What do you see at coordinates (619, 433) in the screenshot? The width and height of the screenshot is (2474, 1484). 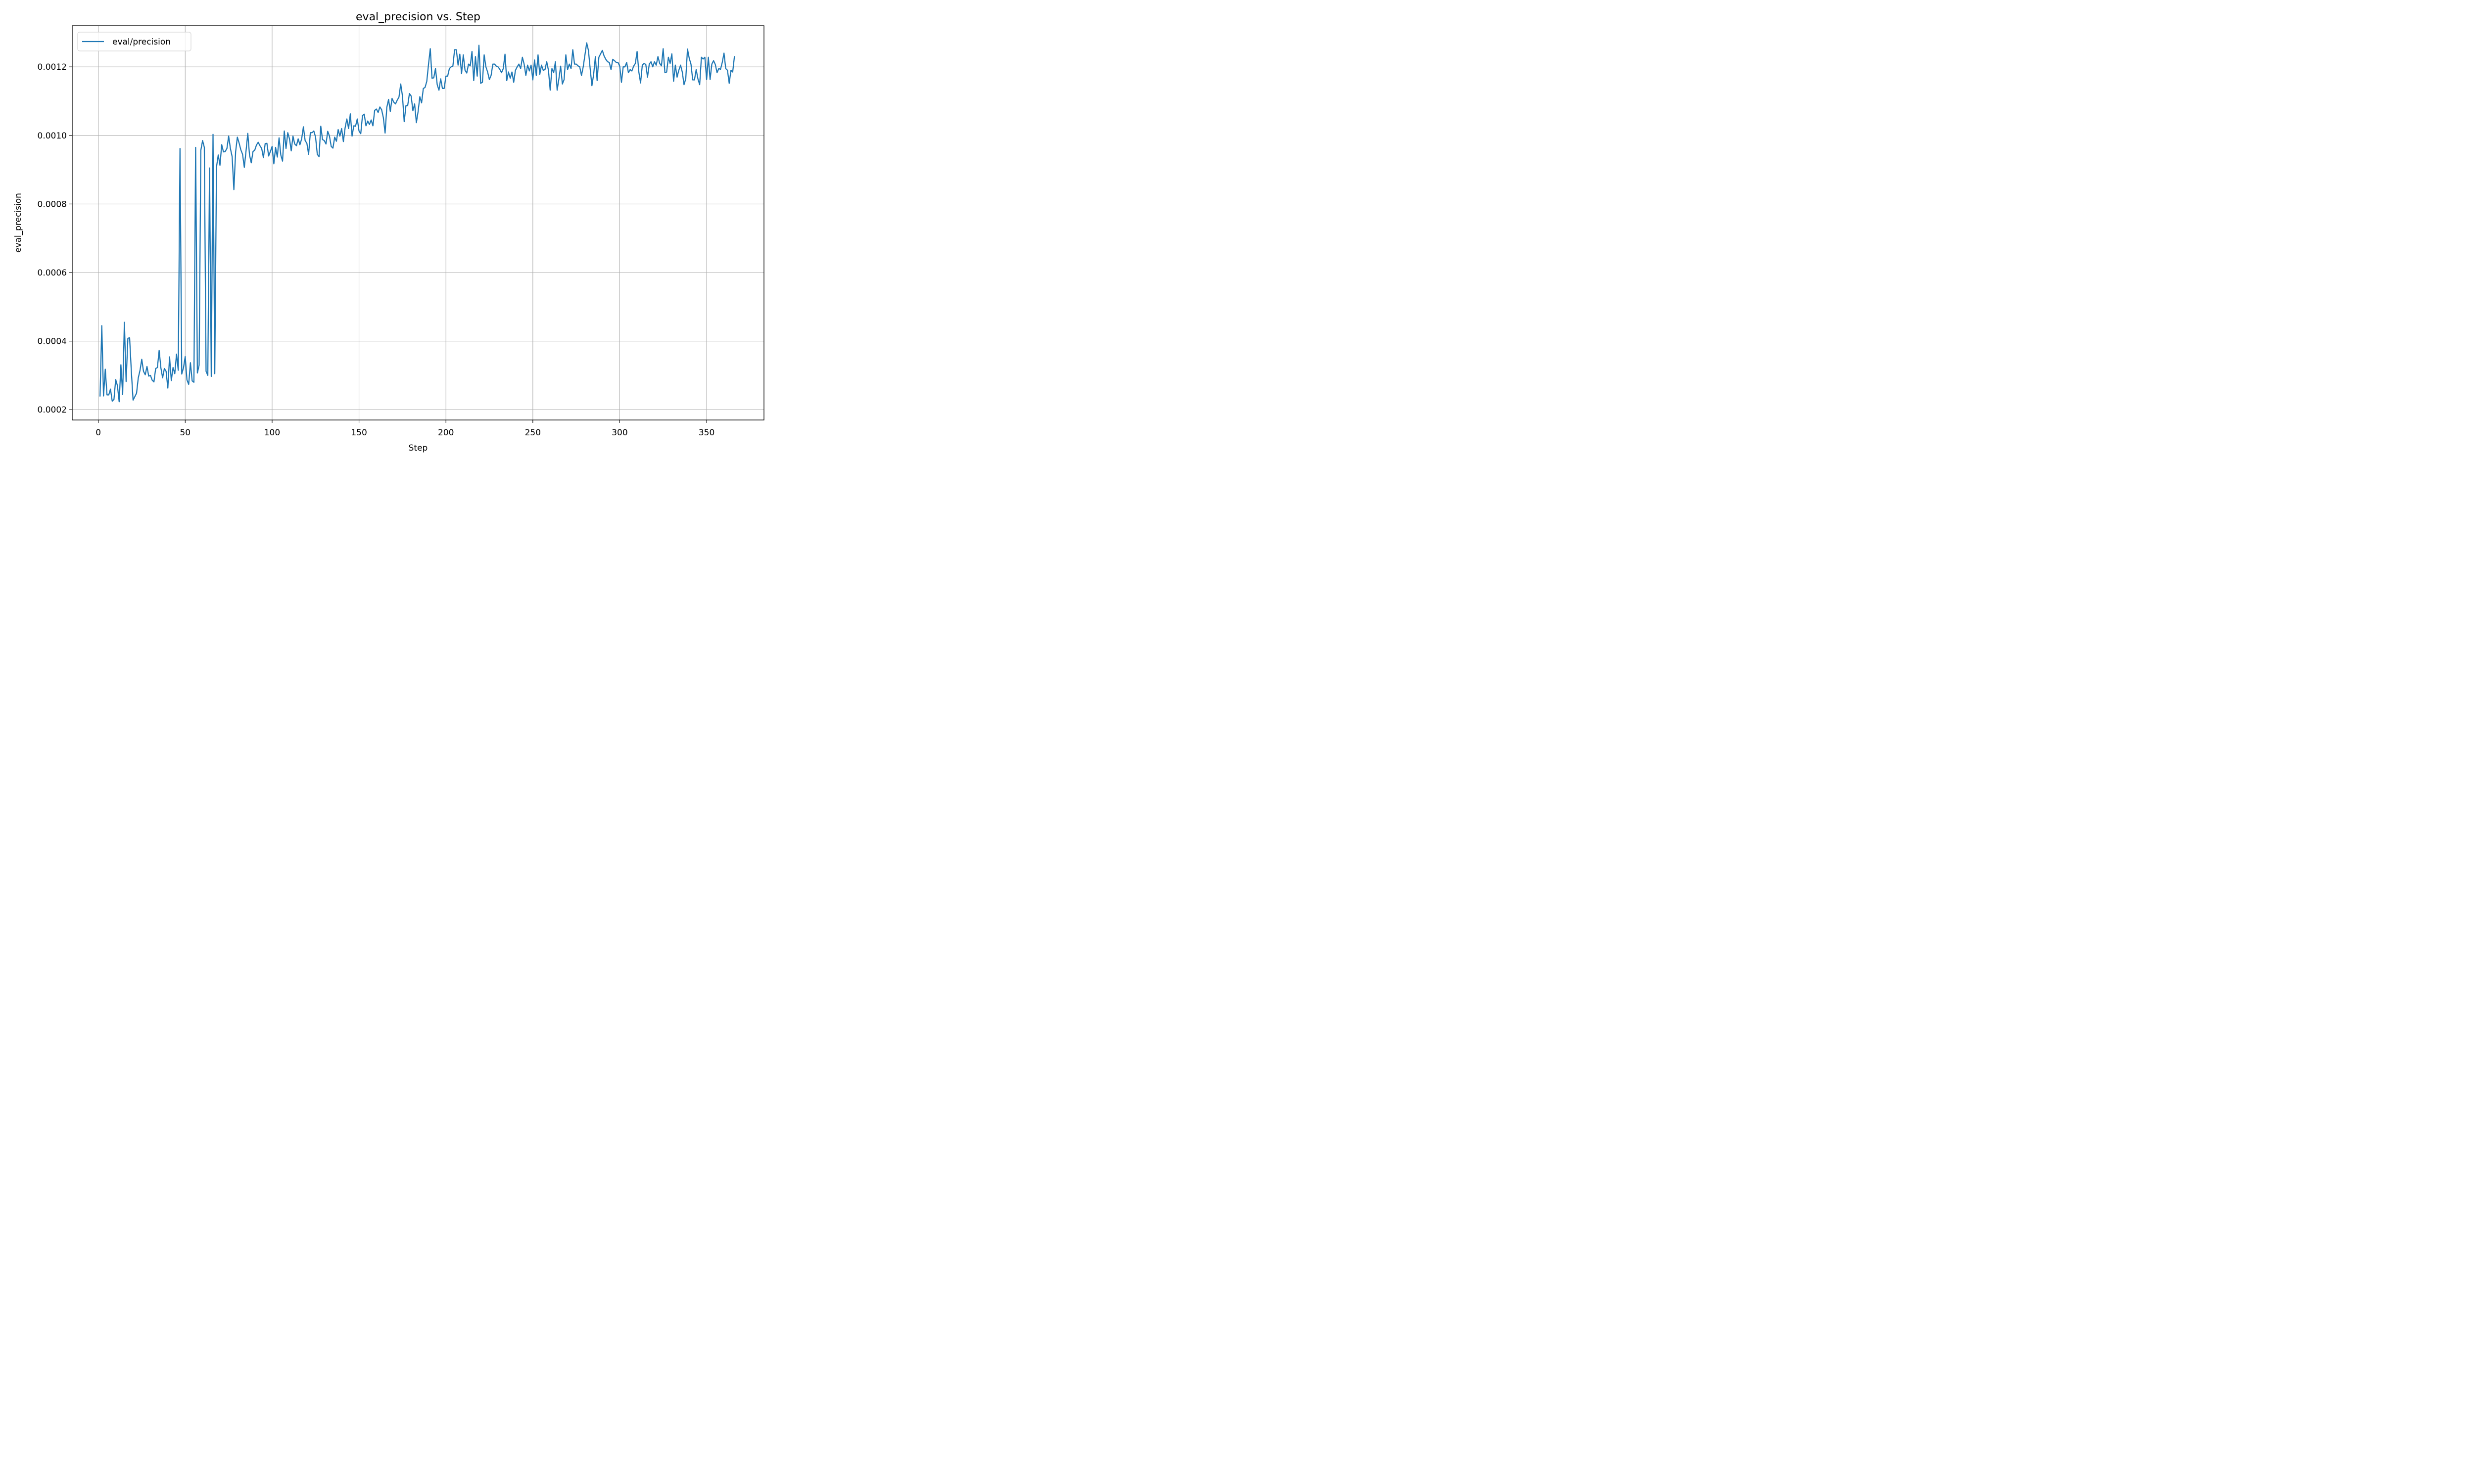 I see `x-tick-label: 300` at bounding box center [619, 433].